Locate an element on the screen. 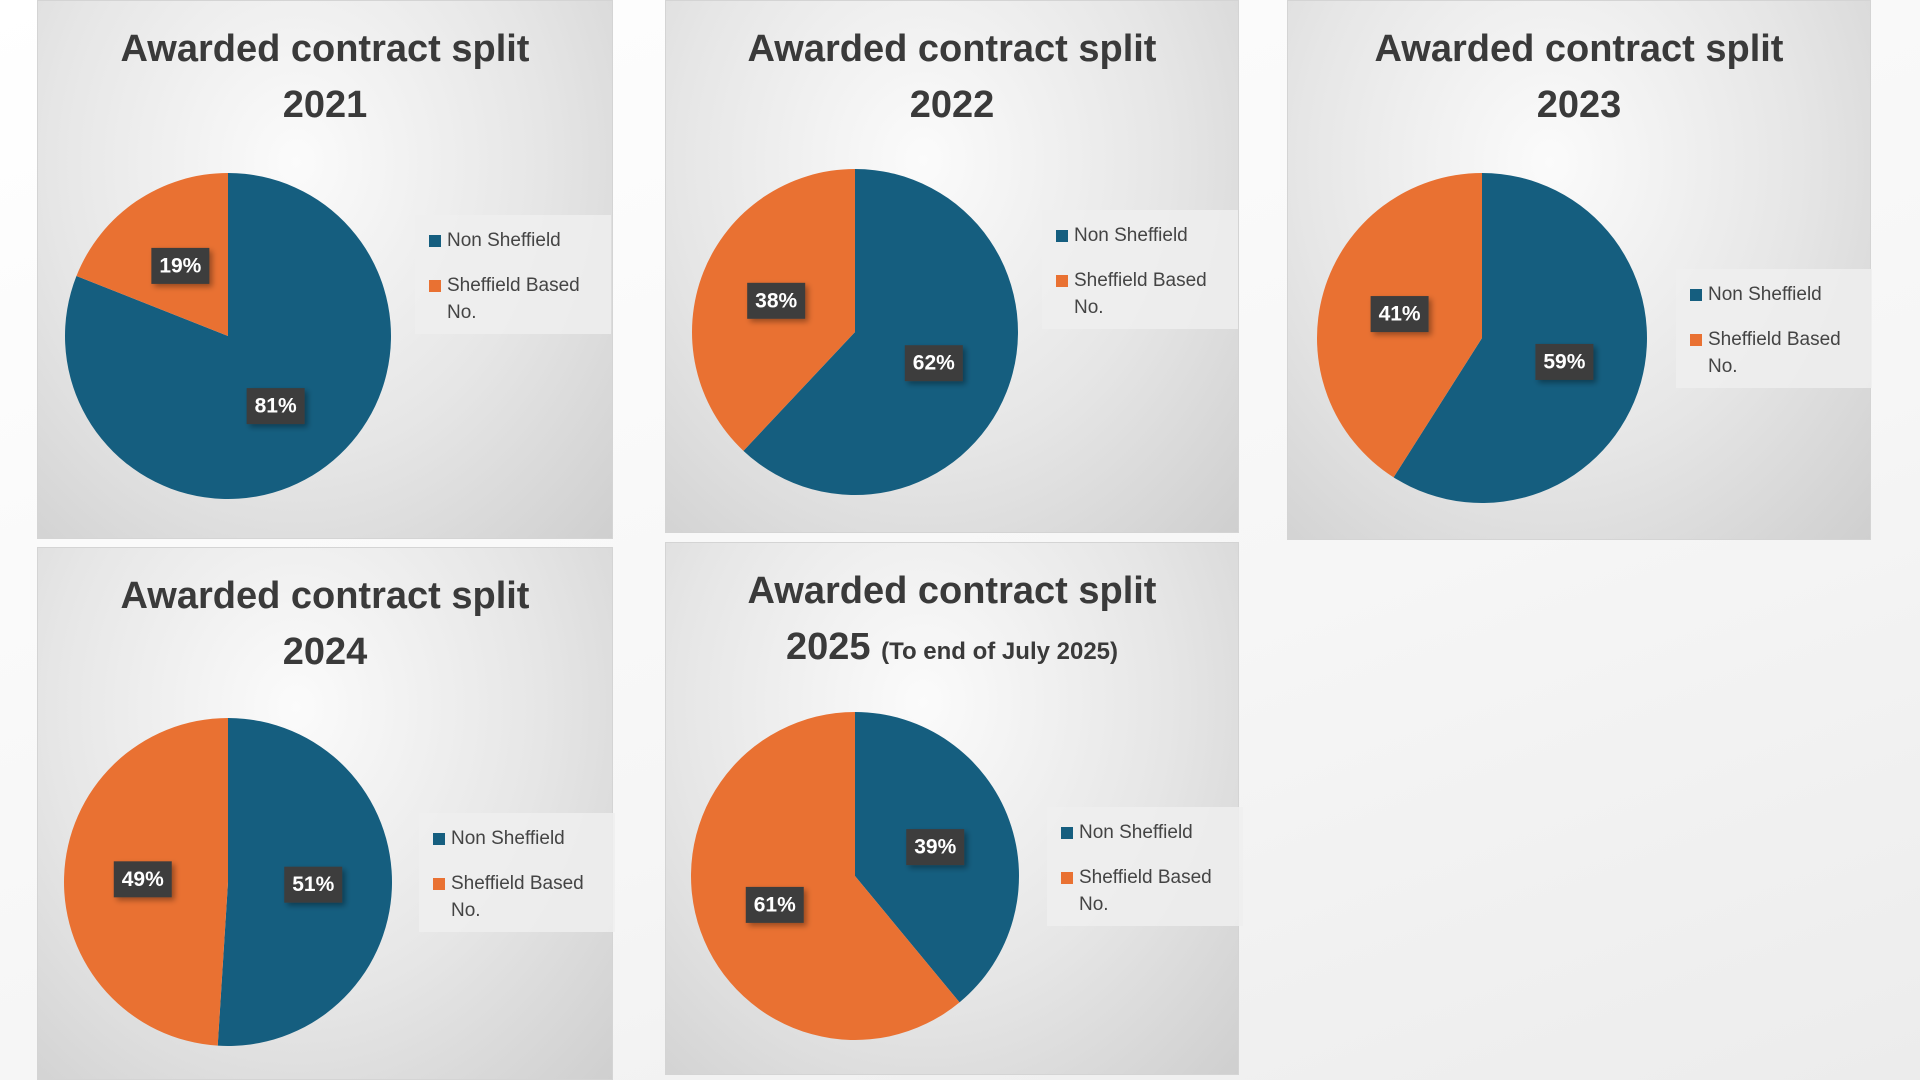 The width and height of the screenshot is (1920, 1080). chart-title-block: Awarded contract split 2024 is located at coordinates (325, 624).